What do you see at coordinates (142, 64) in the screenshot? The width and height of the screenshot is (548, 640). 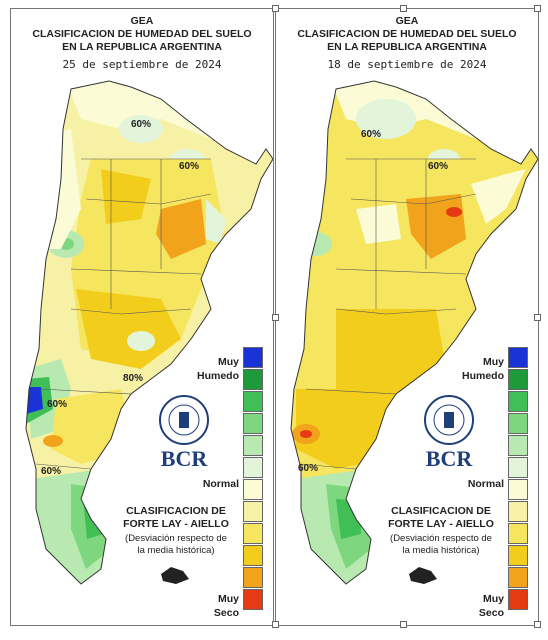 I see `map-date: 25 de septiembre de 2024` at bounding box center [142, 64].